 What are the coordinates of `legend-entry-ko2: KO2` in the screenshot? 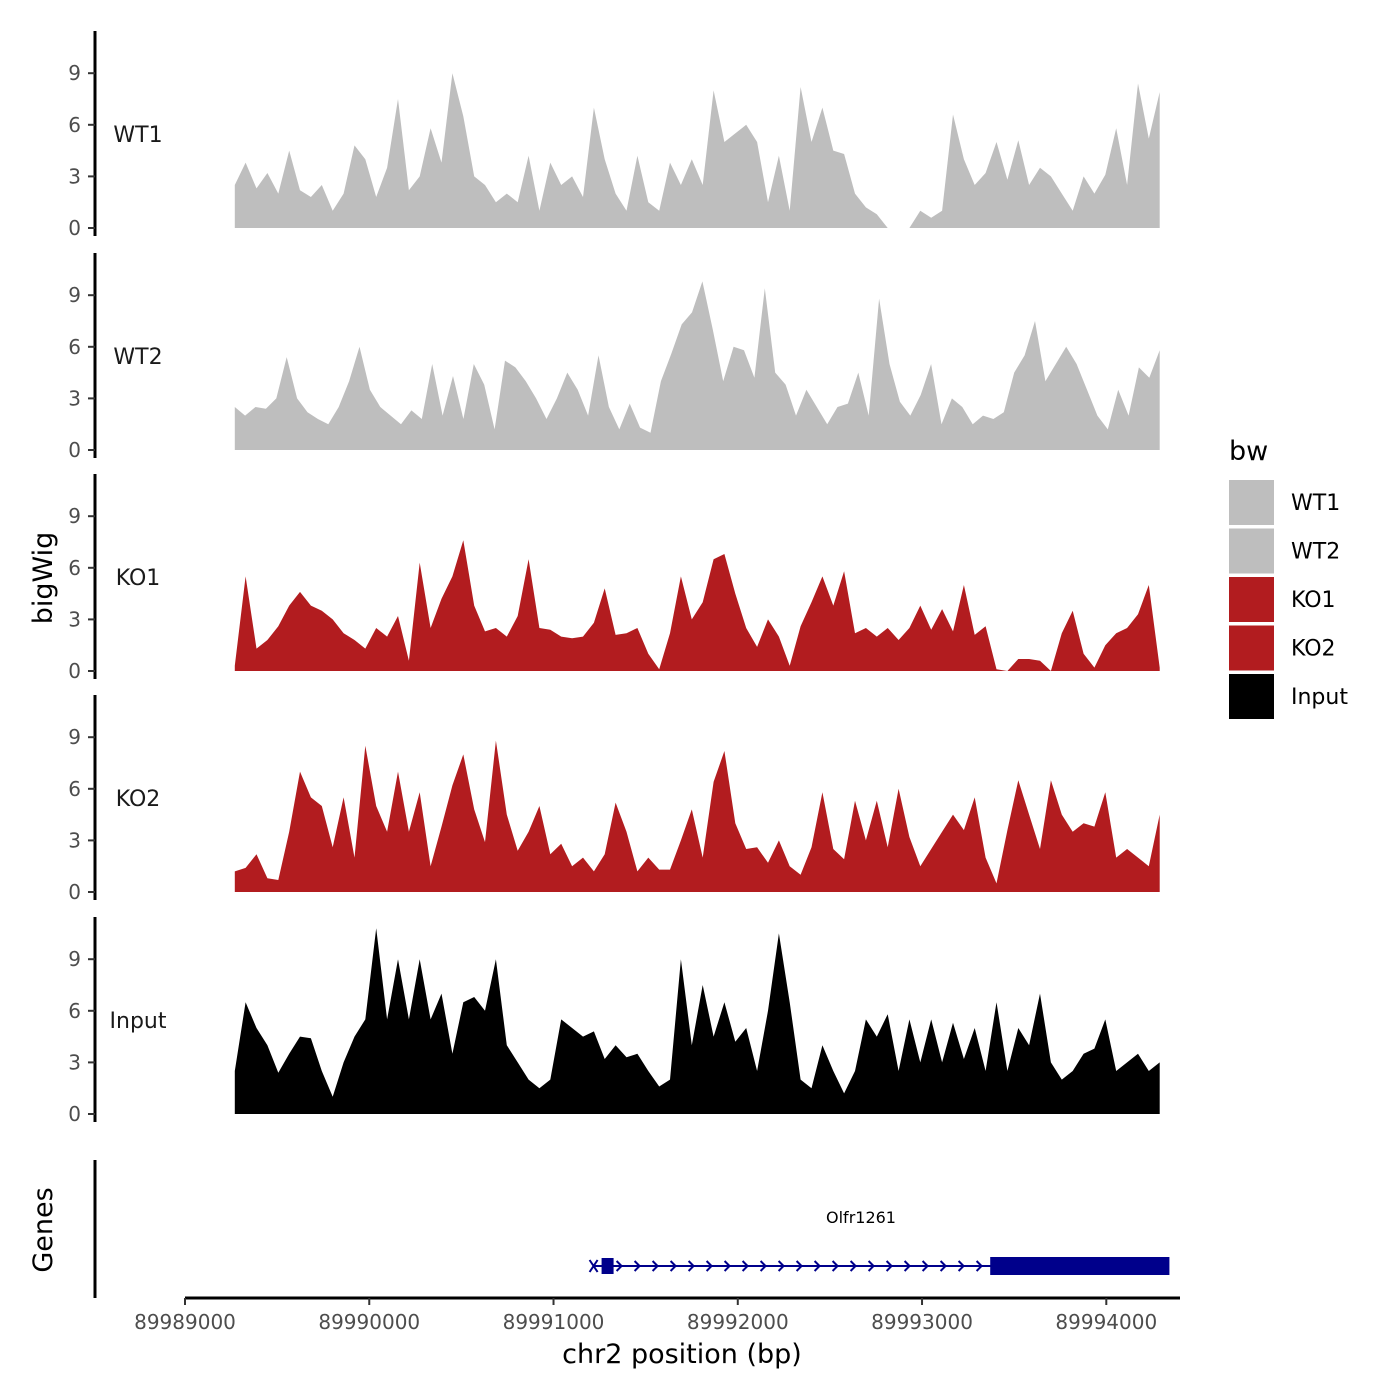 It's located at (1282, 648).